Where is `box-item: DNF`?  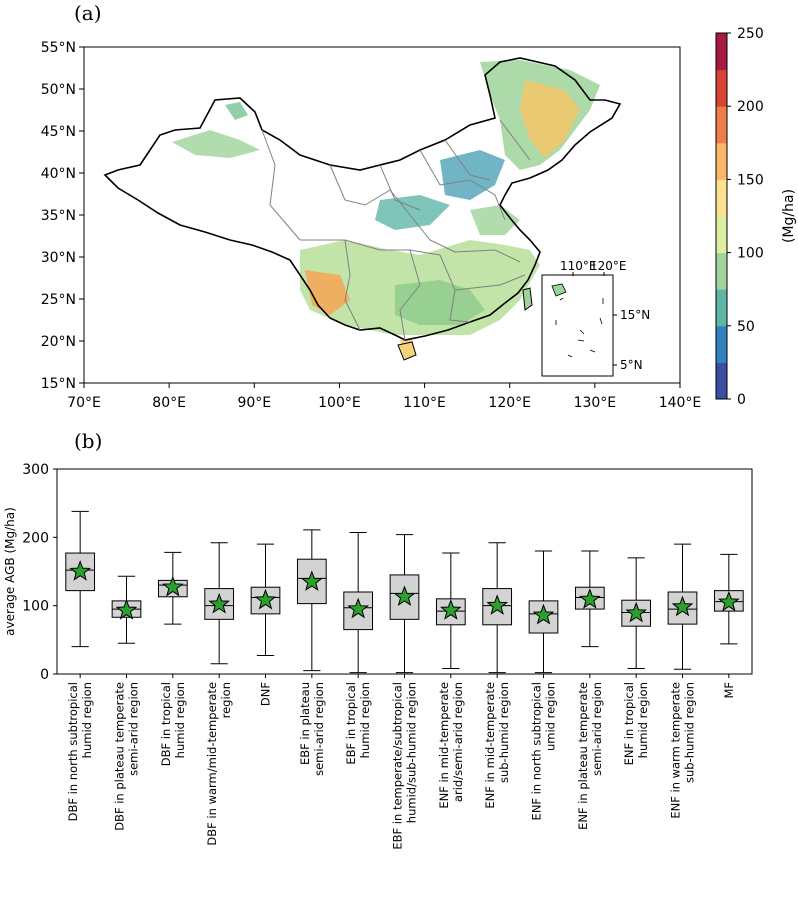
box-item: DNF is located at coordinates (265, 624).